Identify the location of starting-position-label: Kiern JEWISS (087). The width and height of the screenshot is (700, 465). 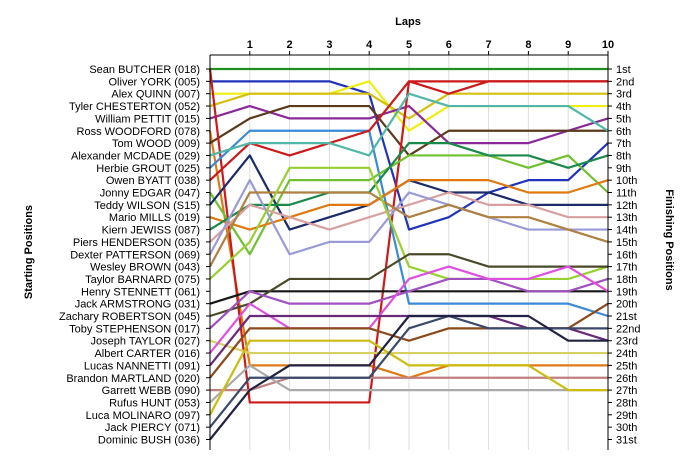
(151, 231).